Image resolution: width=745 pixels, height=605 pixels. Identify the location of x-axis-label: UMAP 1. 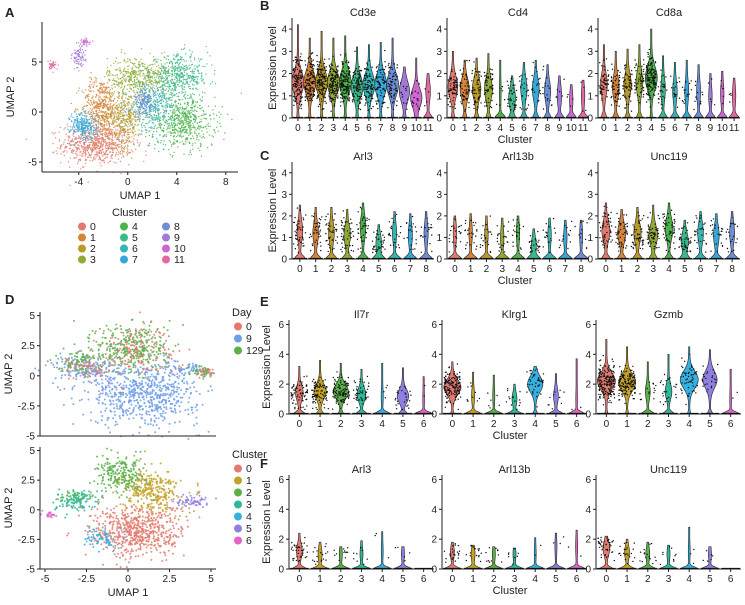
(140, 196).